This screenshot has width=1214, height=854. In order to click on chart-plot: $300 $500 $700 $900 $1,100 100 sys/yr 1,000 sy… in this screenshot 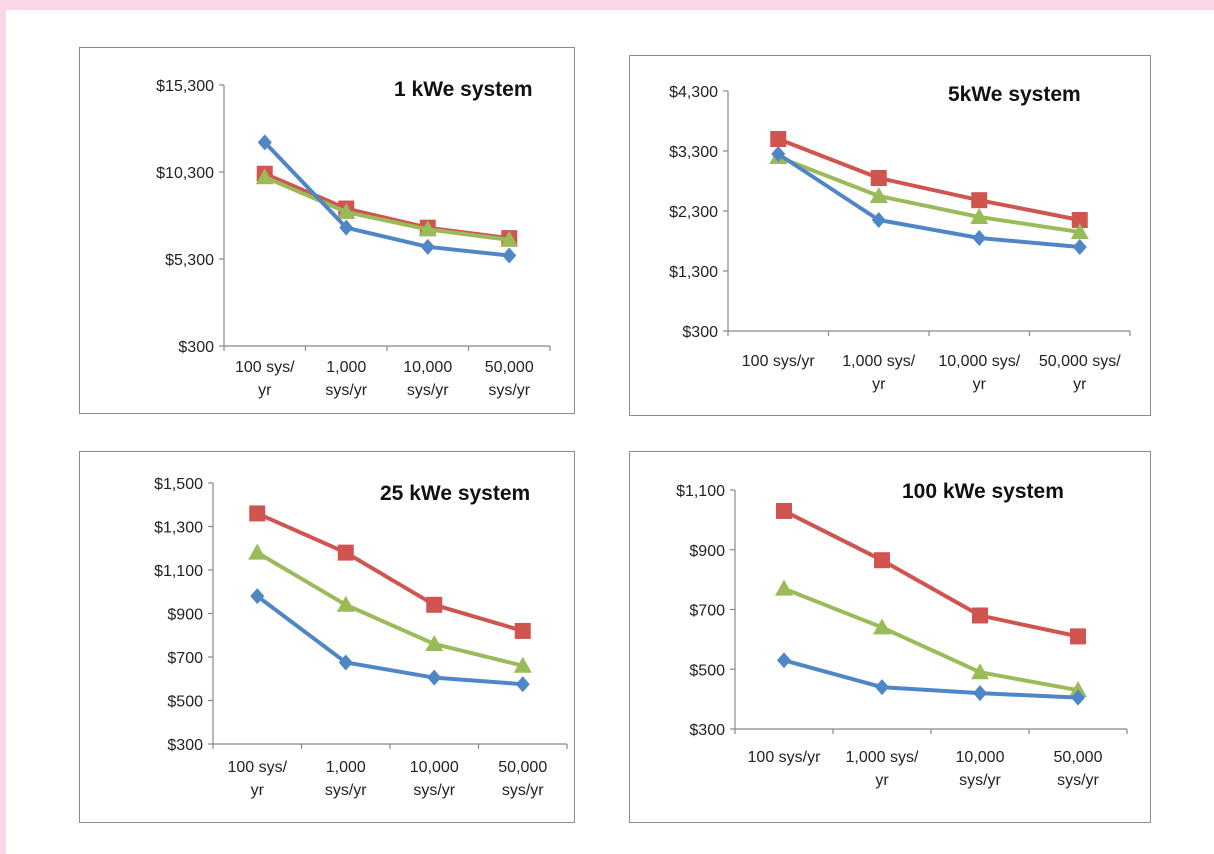, I will do `click(902, 636)`.